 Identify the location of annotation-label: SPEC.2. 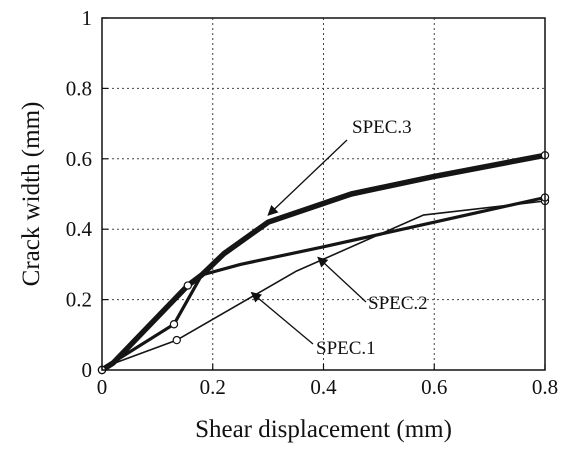
(398, 303).